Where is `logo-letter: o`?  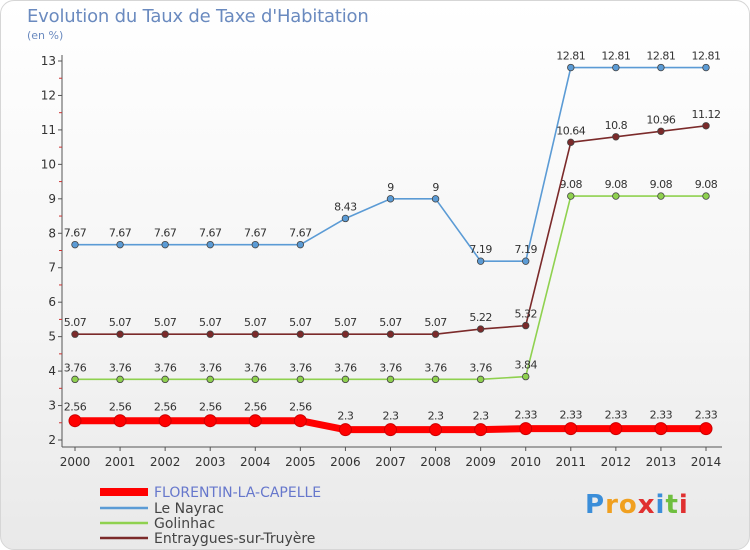
logo-letter: o is located at coordinates (628, 505).